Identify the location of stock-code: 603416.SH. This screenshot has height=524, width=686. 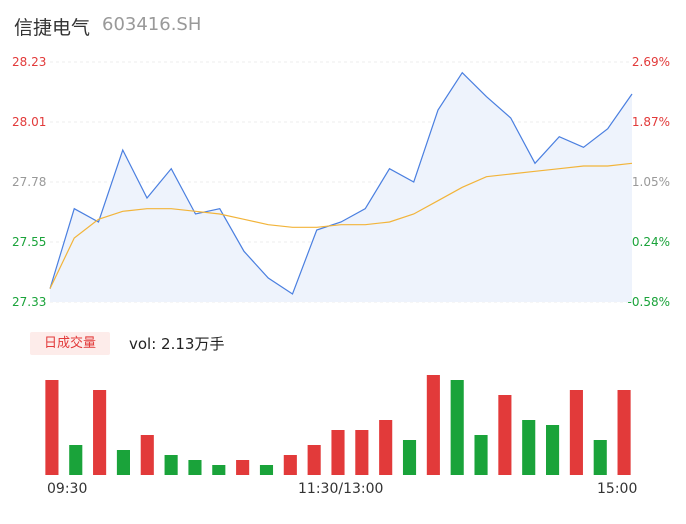
(152, 24).